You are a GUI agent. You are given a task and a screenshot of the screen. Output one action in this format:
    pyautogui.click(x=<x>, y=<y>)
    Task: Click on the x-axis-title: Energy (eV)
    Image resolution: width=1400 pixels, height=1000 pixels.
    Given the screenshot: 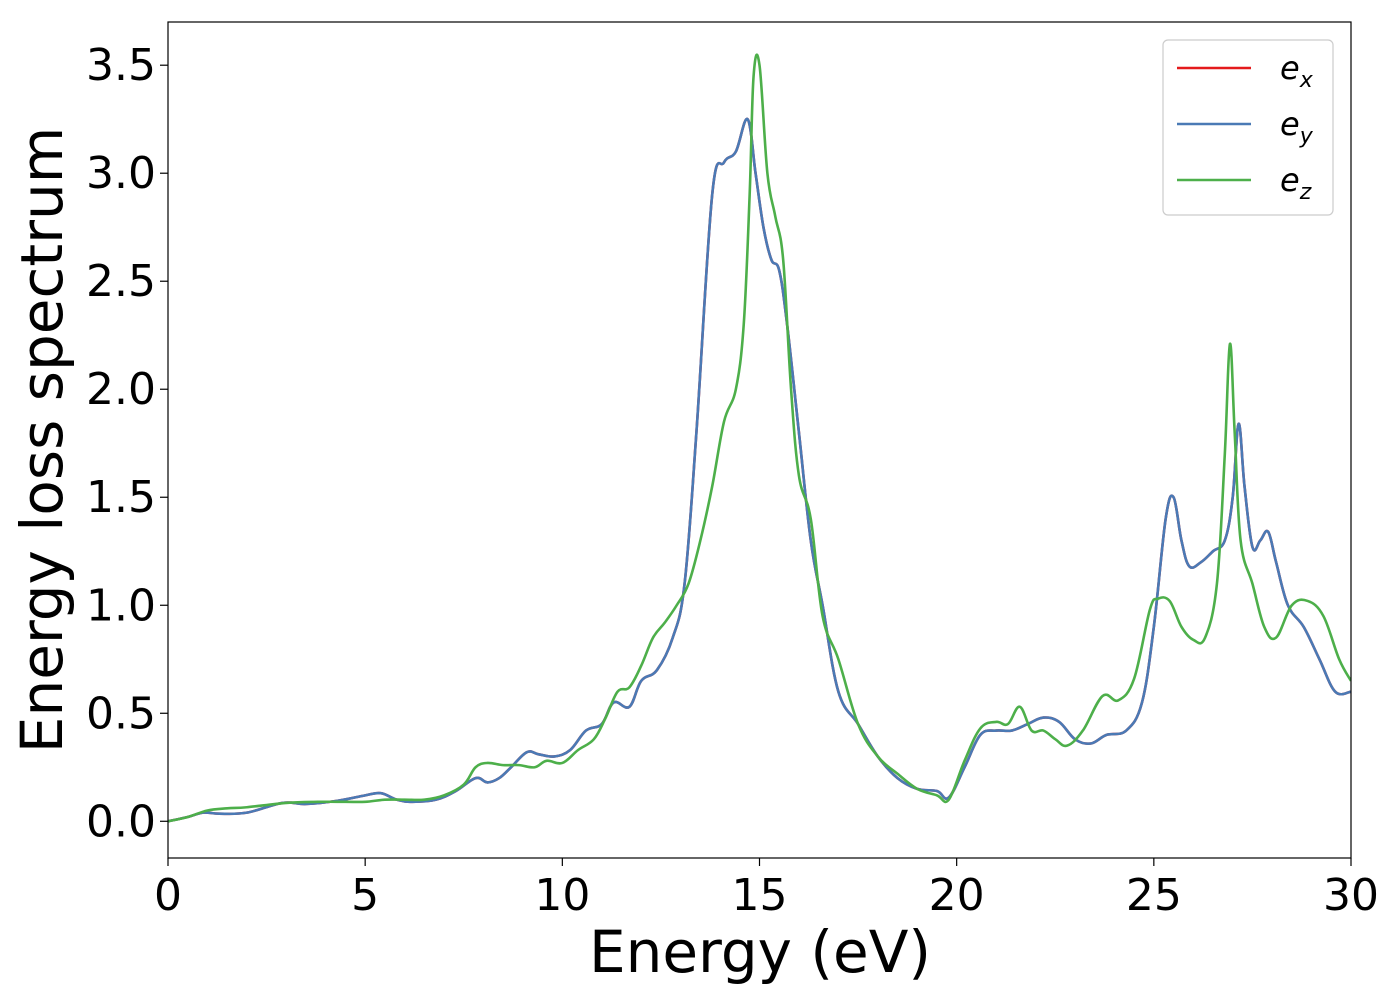 What is the action you would take?
    pyautogui.click(x=760, y=952)
    